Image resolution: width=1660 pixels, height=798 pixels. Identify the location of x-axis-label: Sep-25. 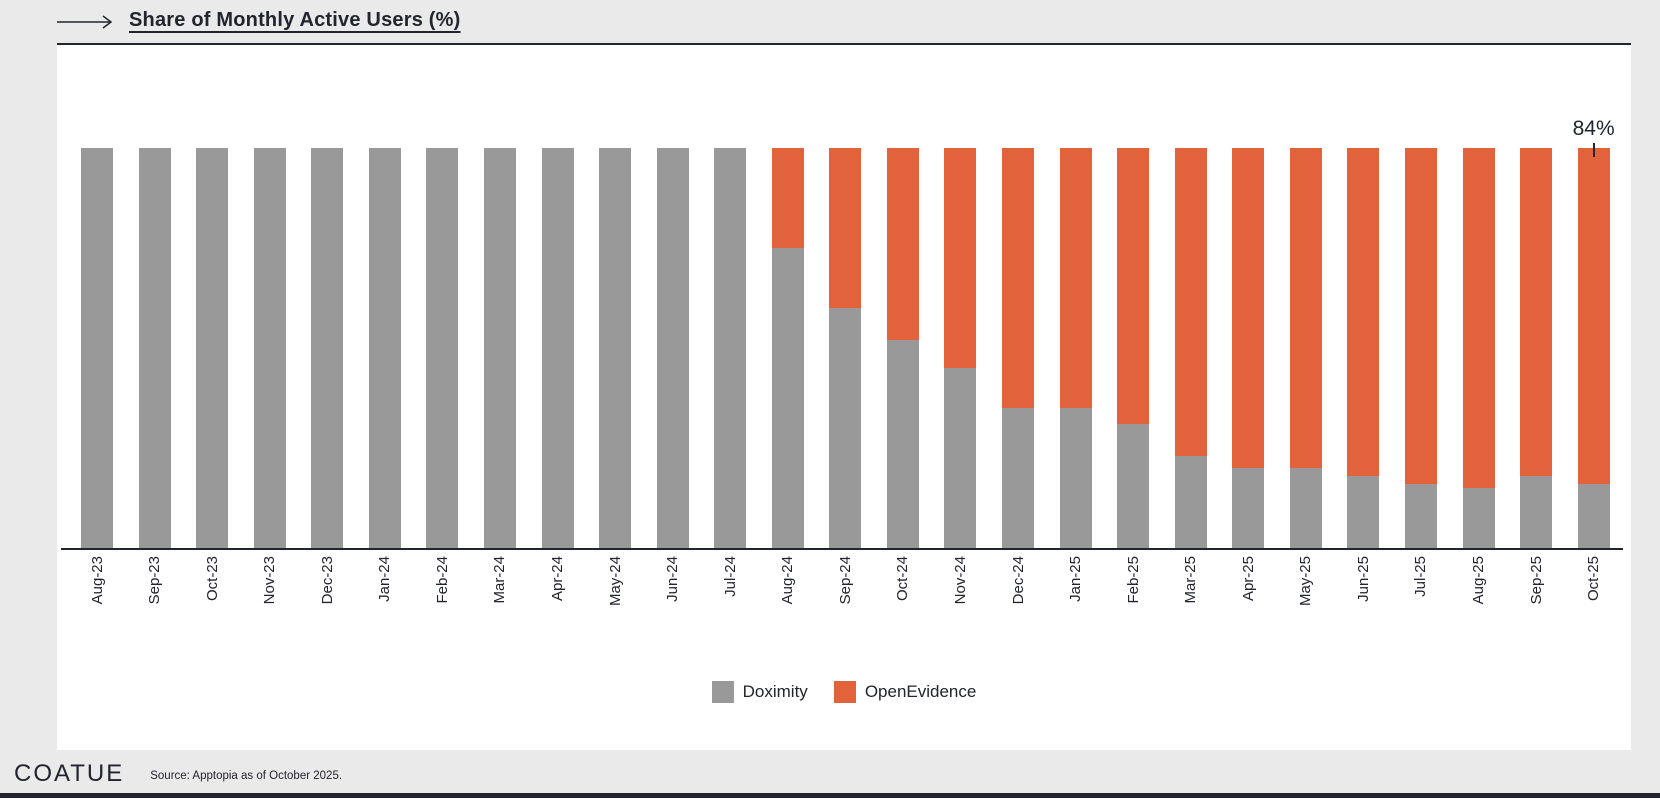
(1536, 580).